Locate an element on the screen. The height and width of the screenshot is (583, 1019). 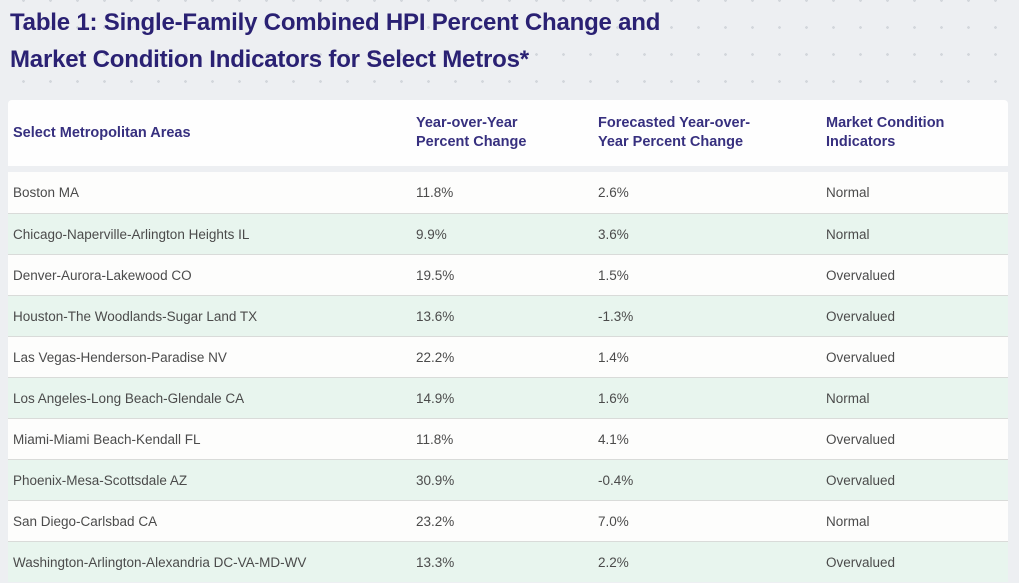
metro-cell: Phoenix-Mesa-Scottsdale AZ is located at coordinates (100, 480).